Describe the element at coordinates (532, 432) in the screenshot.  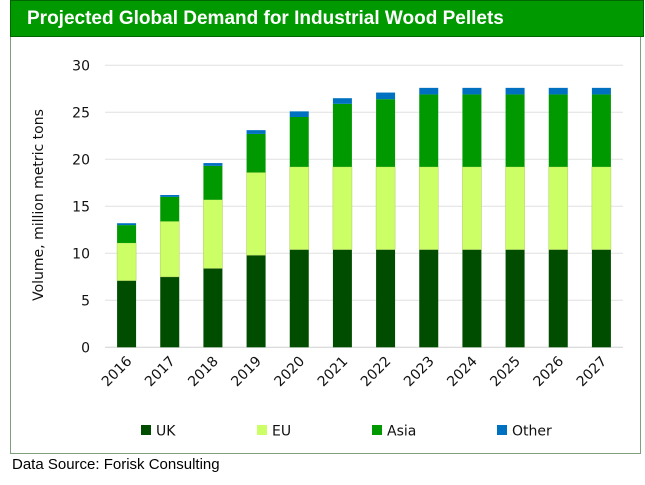
I see `legend-label: Other` at that location.